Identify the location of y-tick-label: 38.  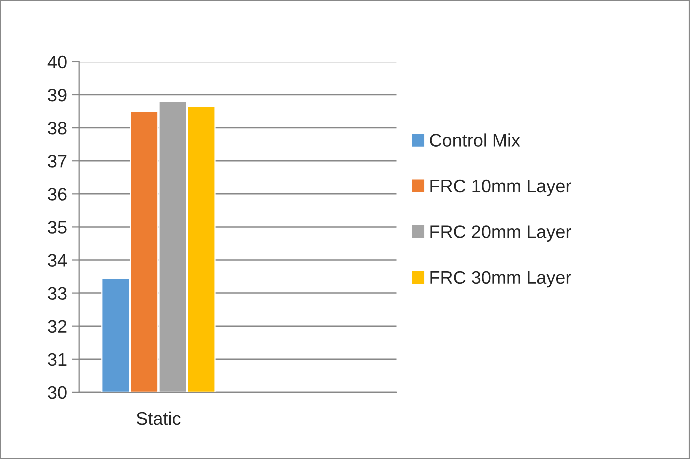
(57, 128).